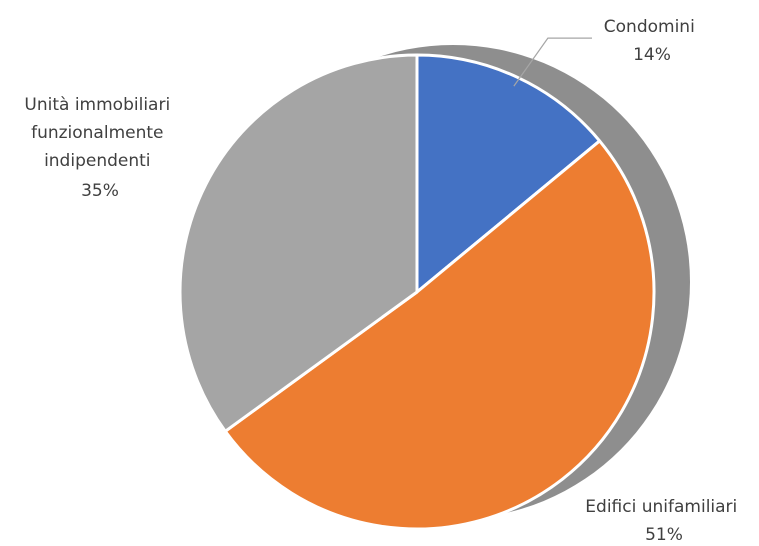  What do you see at coordinates (649, 27) in the screenshot?
I see `slice-label-condomini-name: Condomini` at bounding box center [649, 27].